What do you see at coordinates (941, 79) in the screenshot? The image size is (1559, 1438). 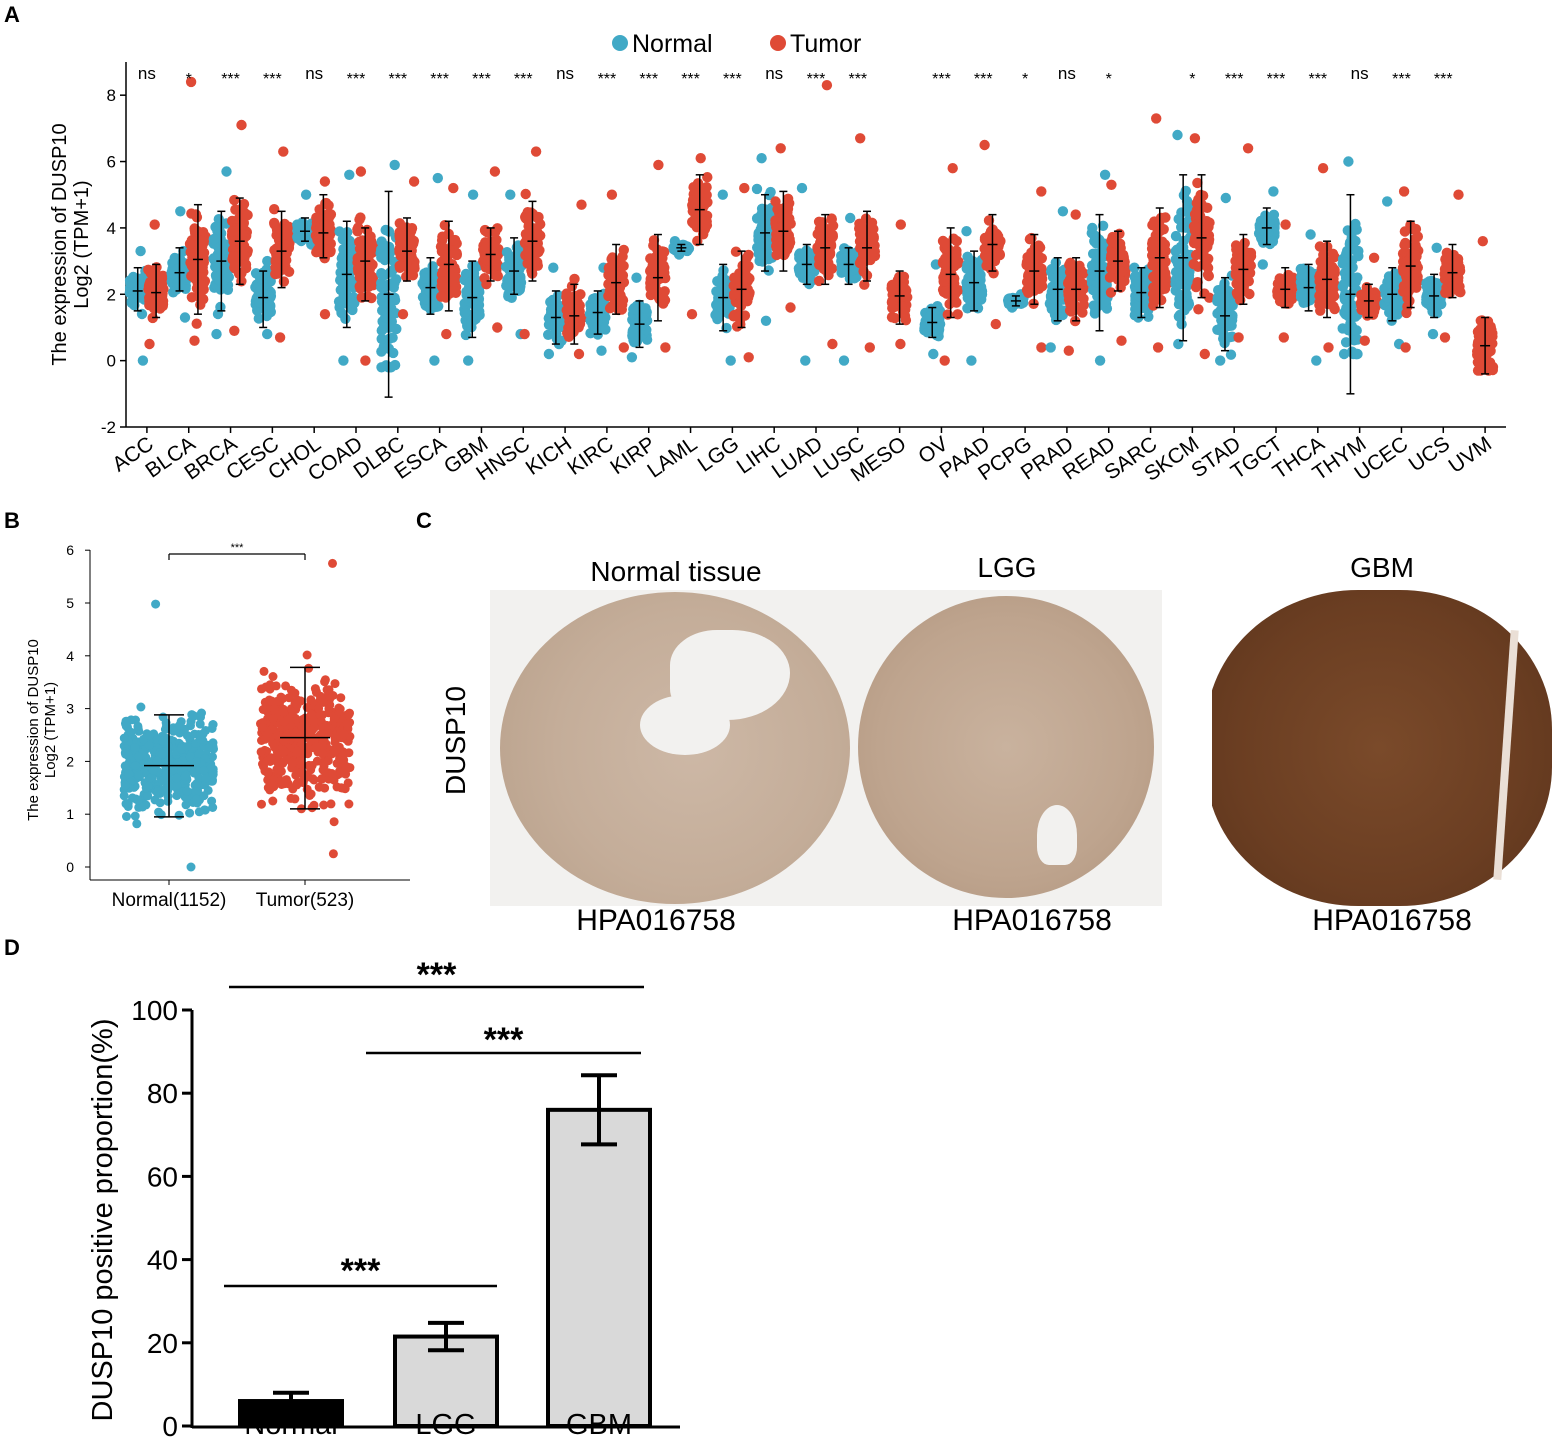 I see `a-sig-ov: ***` at bounding box center [941, 79].